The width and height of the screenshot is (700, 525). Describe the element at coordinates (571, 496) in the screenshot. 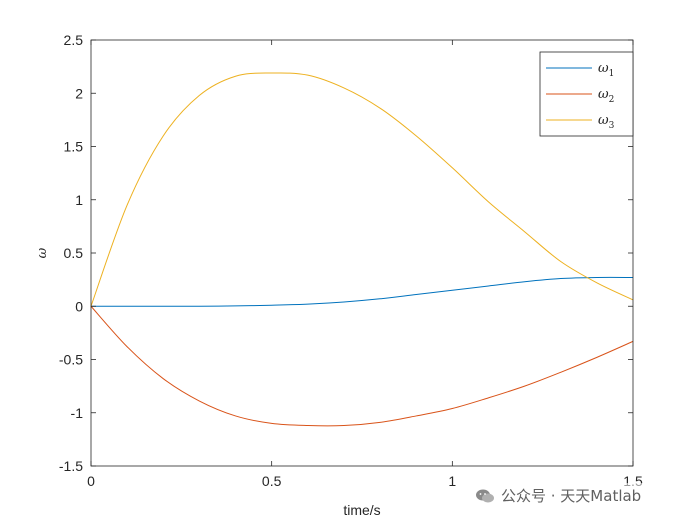

I see `watermark-text: 公众号 · 天天Matlab` at that location.